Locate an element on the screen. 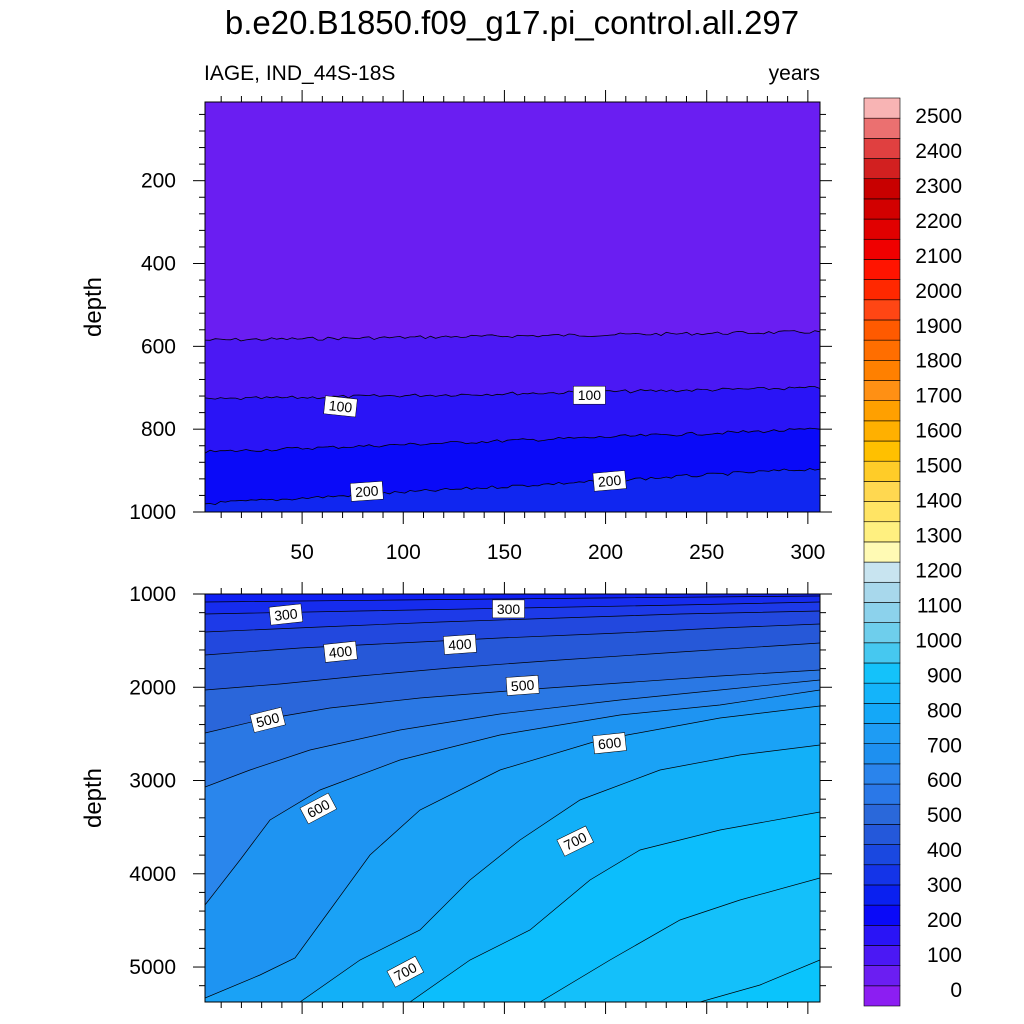  colorbar-label: 1700 is located at coordinates (938, 396).